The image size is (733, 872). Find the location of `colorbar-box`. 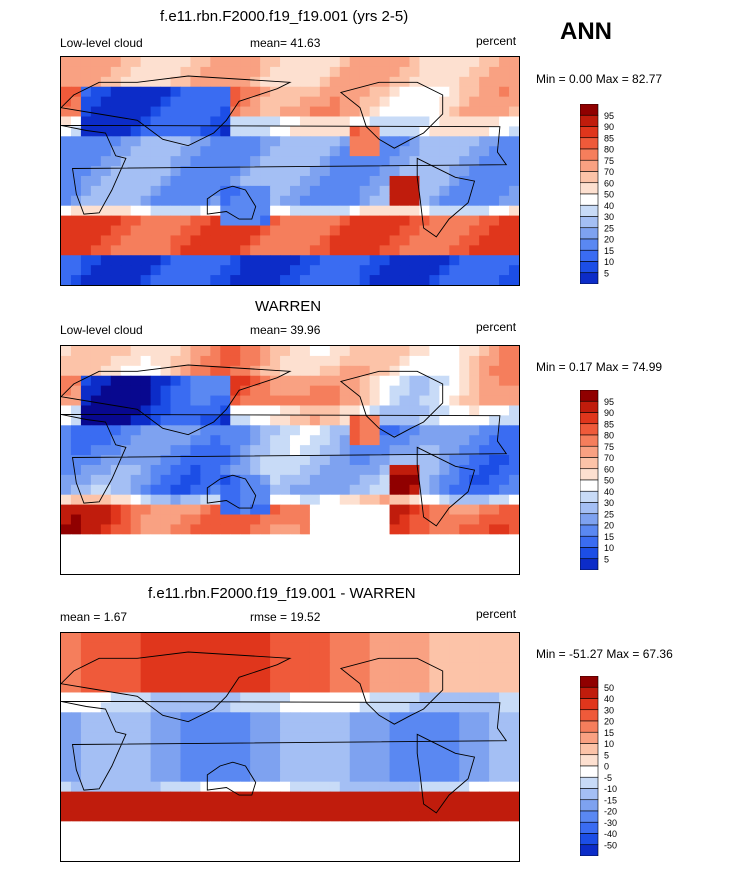

colorbar-box is located at coordinates (589, 429).